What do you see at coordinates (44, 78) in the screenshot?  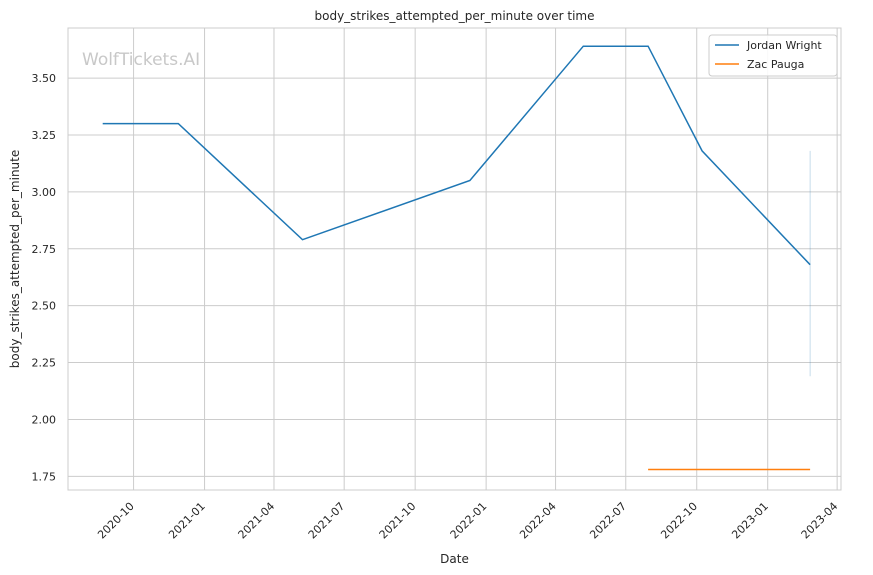 I see `y-tick-label: 3.50` at bounding box center [44, 78].